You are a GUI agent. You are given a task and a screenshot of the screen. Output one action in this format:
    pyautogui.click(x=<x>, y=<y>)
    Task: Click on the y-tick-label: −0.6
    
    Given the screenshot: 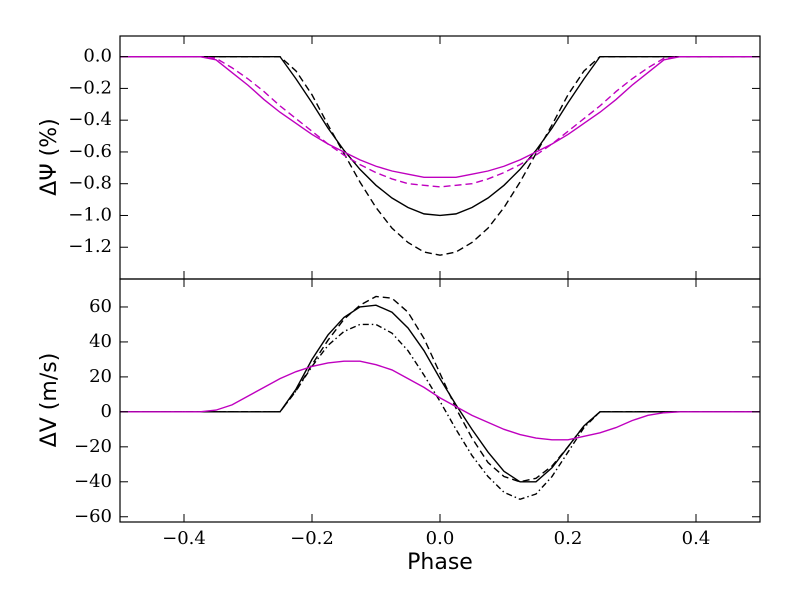 What is the action you would take?
    pyautogui.click(x=90, y=151)
    